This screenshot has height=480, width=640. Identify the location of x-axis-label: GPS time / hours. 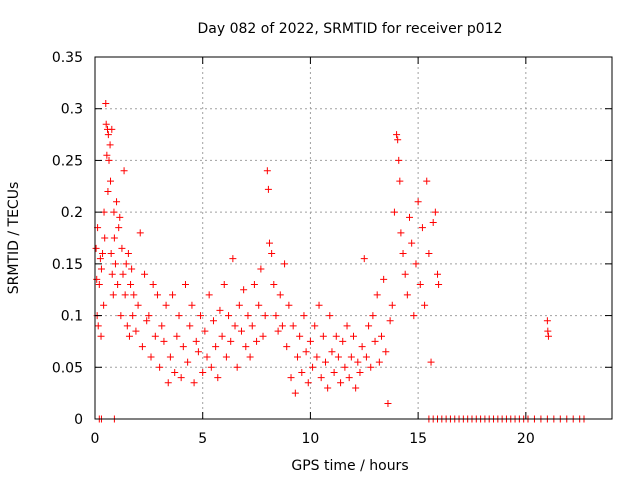
(349, 466).